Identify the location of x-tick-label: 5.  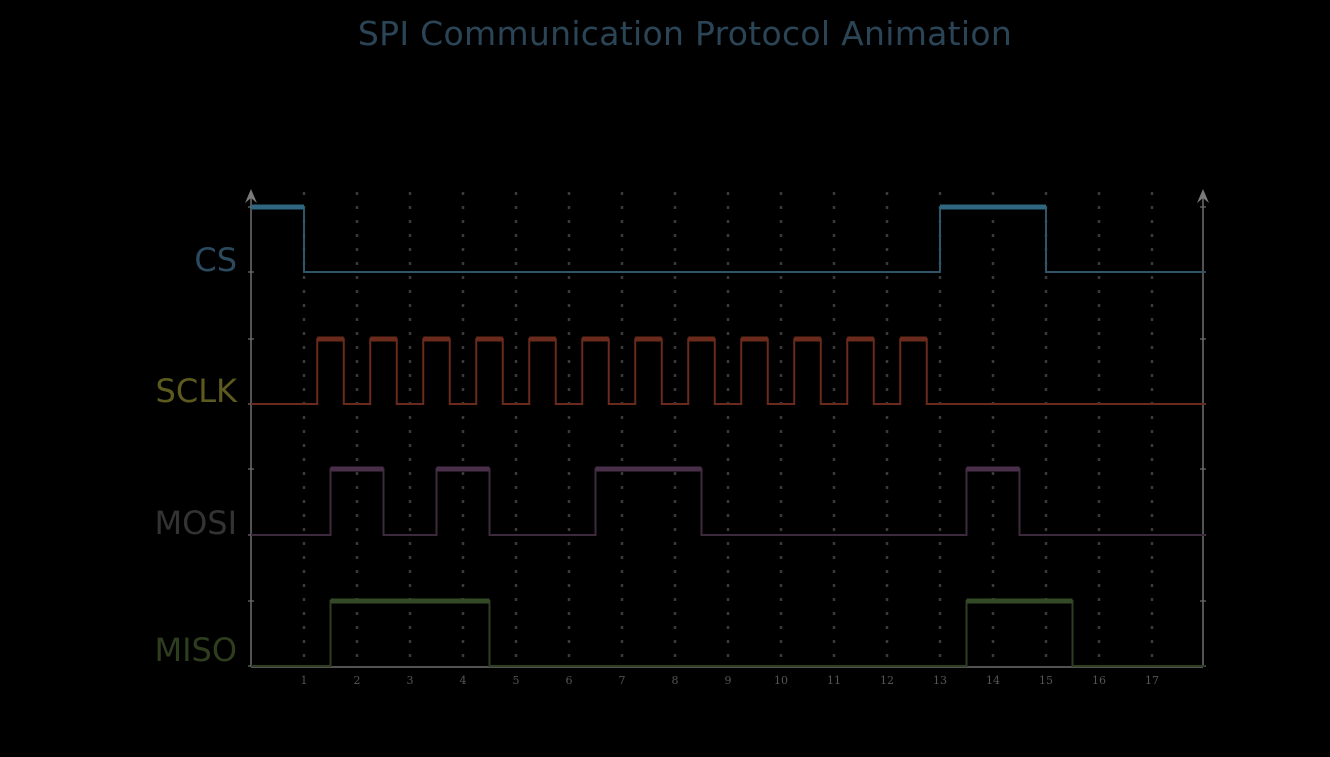
(516, 680).